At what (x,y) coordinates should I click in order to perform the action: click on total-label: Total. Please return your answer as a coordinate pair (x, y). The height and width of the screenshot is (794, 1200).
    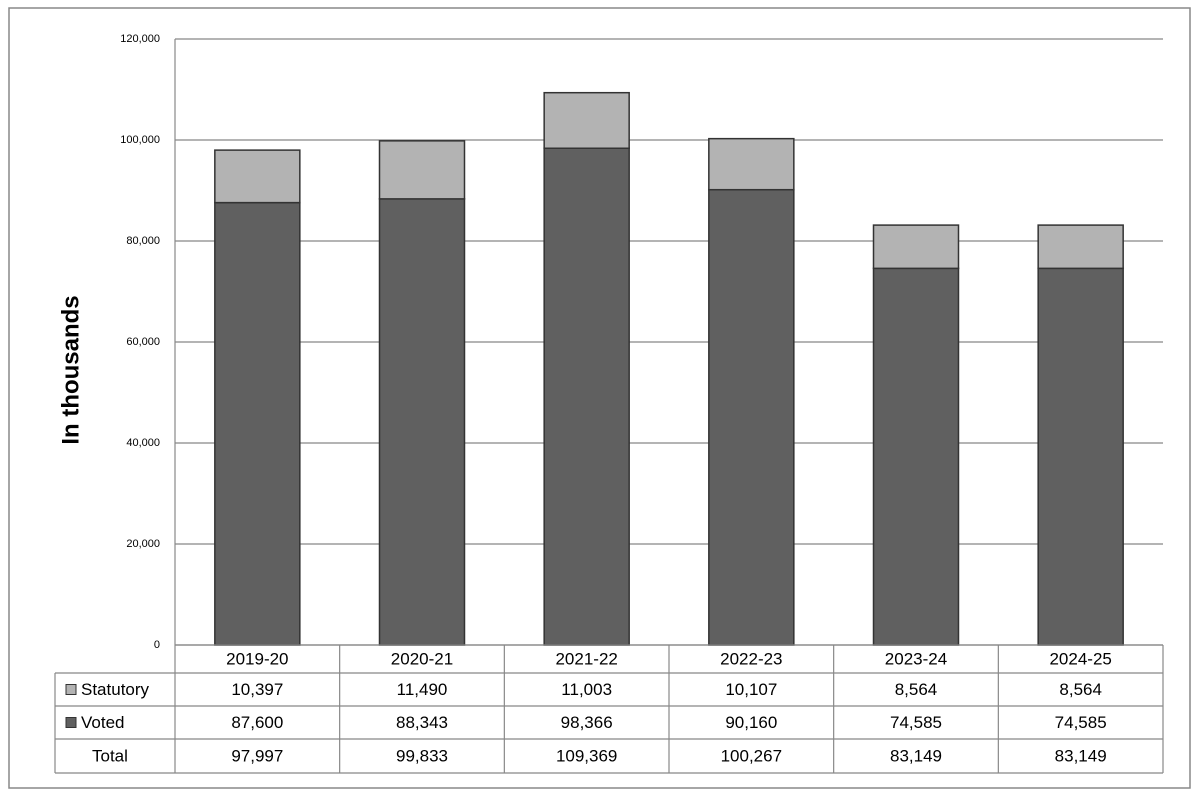
    Looking at the image, I should click on (110, 755).